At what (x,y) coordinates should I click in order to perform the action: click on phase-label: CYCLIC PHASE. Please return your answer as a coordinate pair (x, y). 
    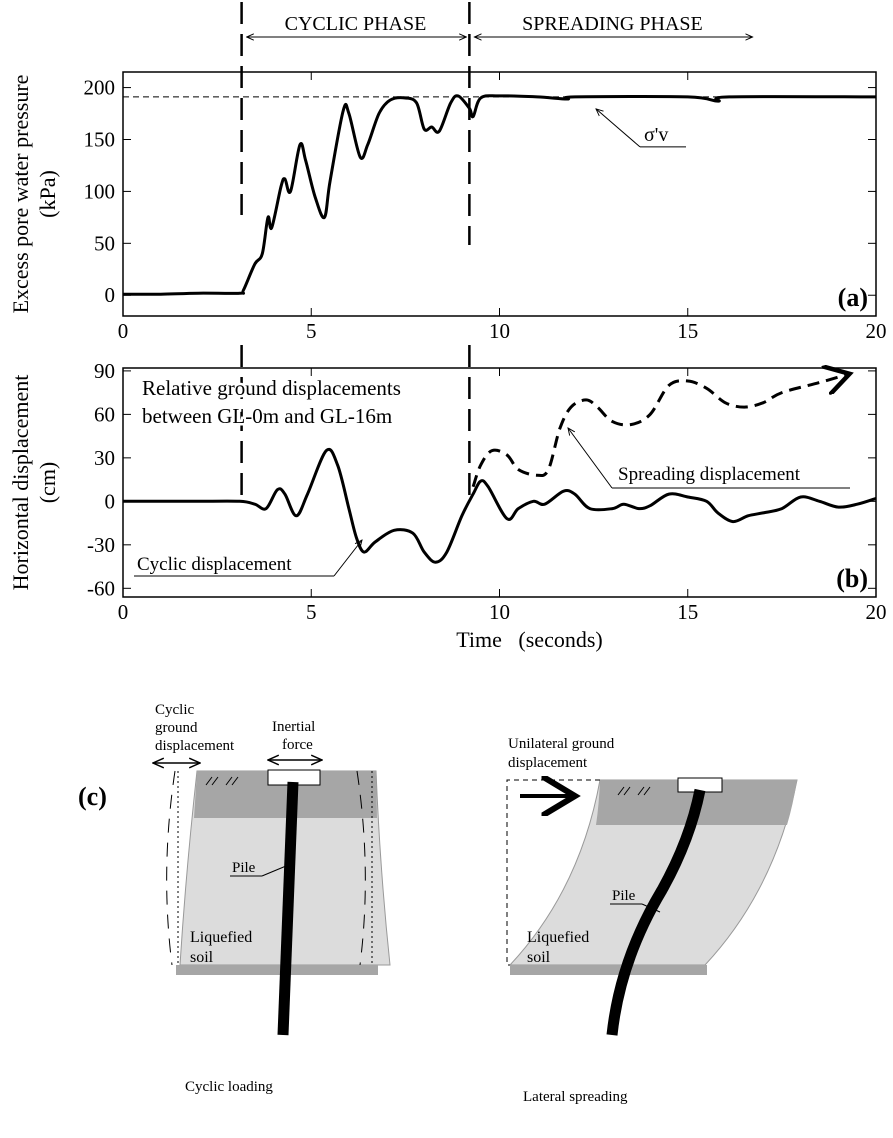
    Looking at the image, I should click on (356, 24).